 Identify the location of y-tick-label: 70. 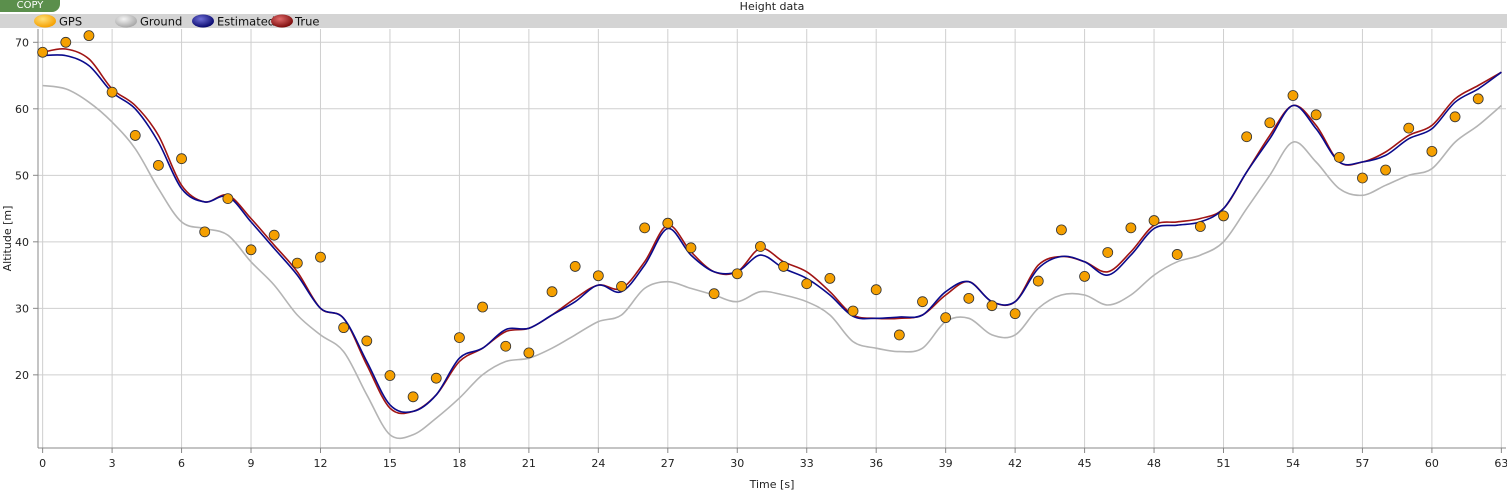
(22, 42).